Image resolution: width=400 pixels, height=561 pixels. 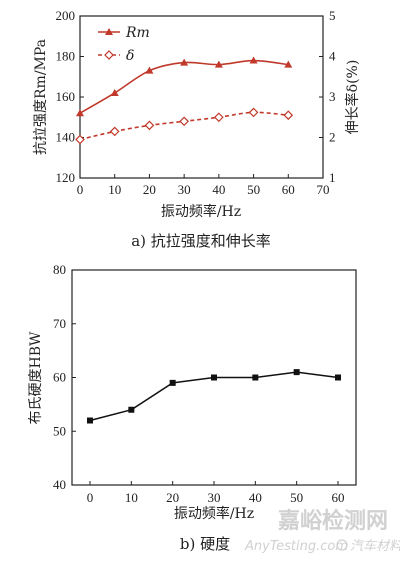 I want to click on chart-a-xlabel: 振动频率/Hz, so click(x=201, y=211).